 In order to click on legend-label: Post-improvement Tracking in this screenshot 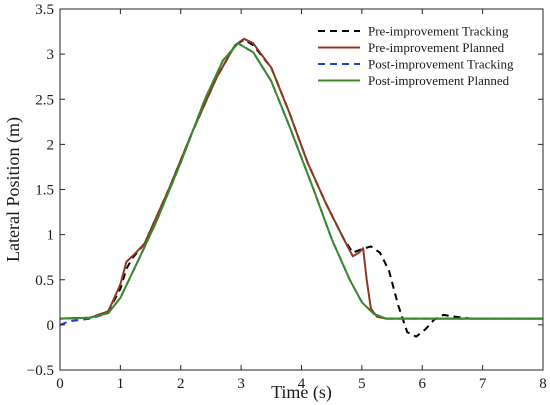, I will do `click(441, 64)`.